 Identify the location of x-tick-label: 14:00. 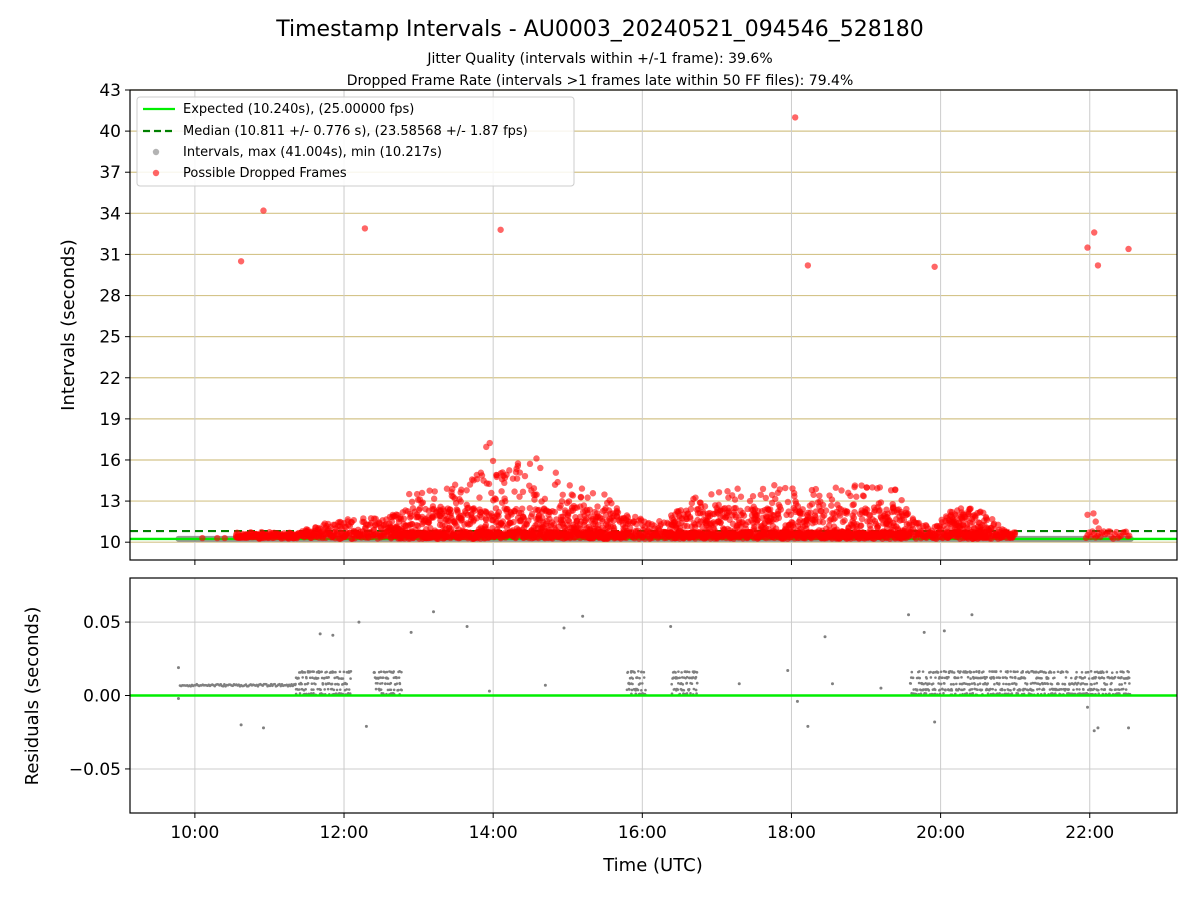
(493, 833).